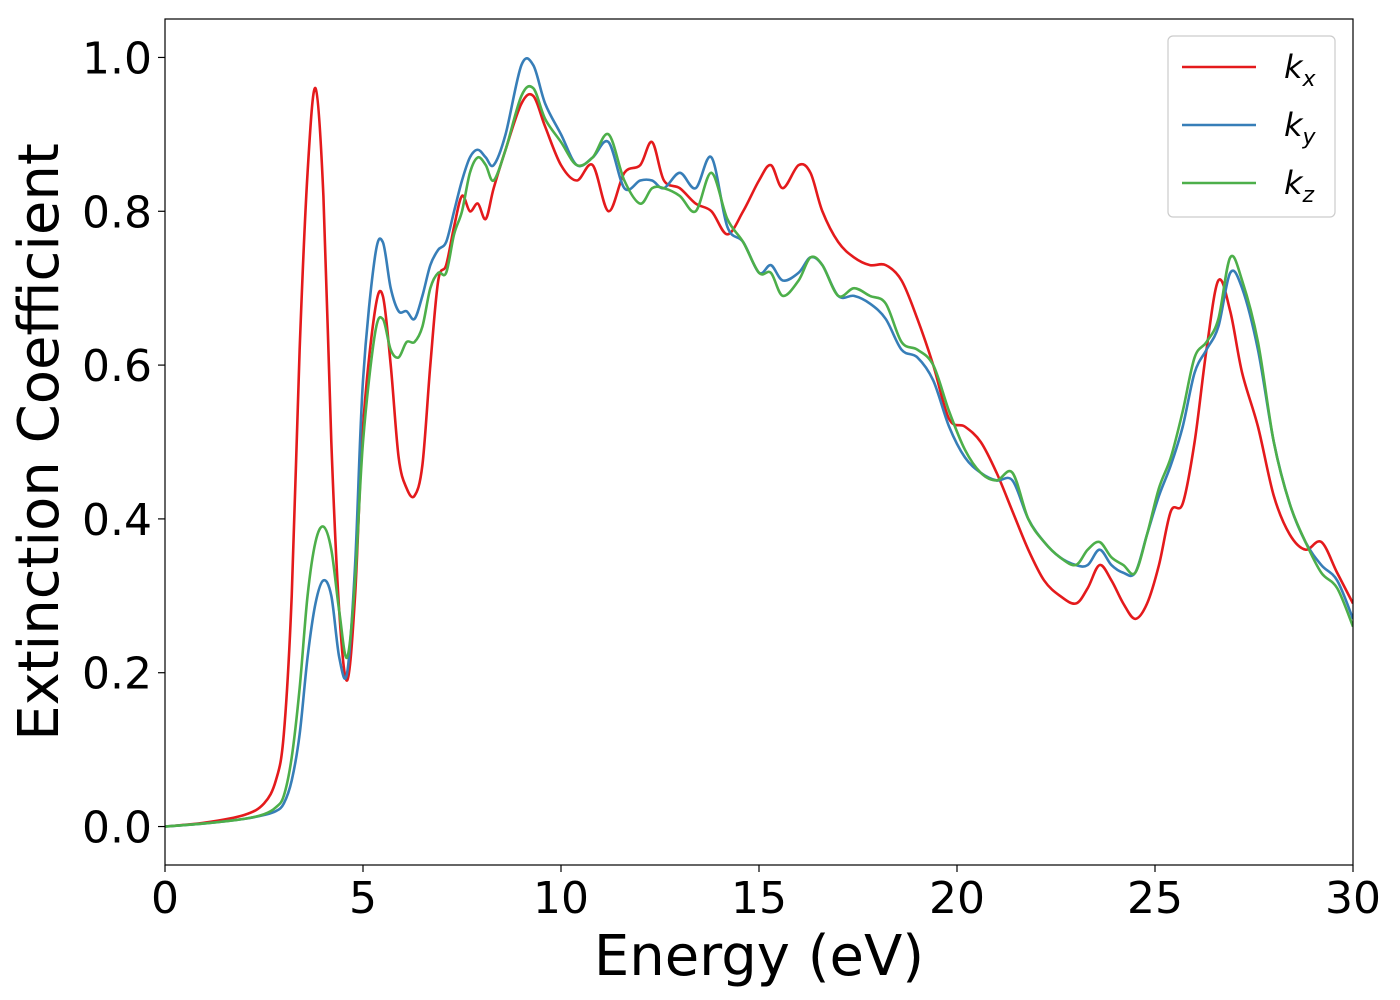  Describe the element at coordinates (117, 674) in the screenshot. I see `y-tick-label: 0.2` at that location.